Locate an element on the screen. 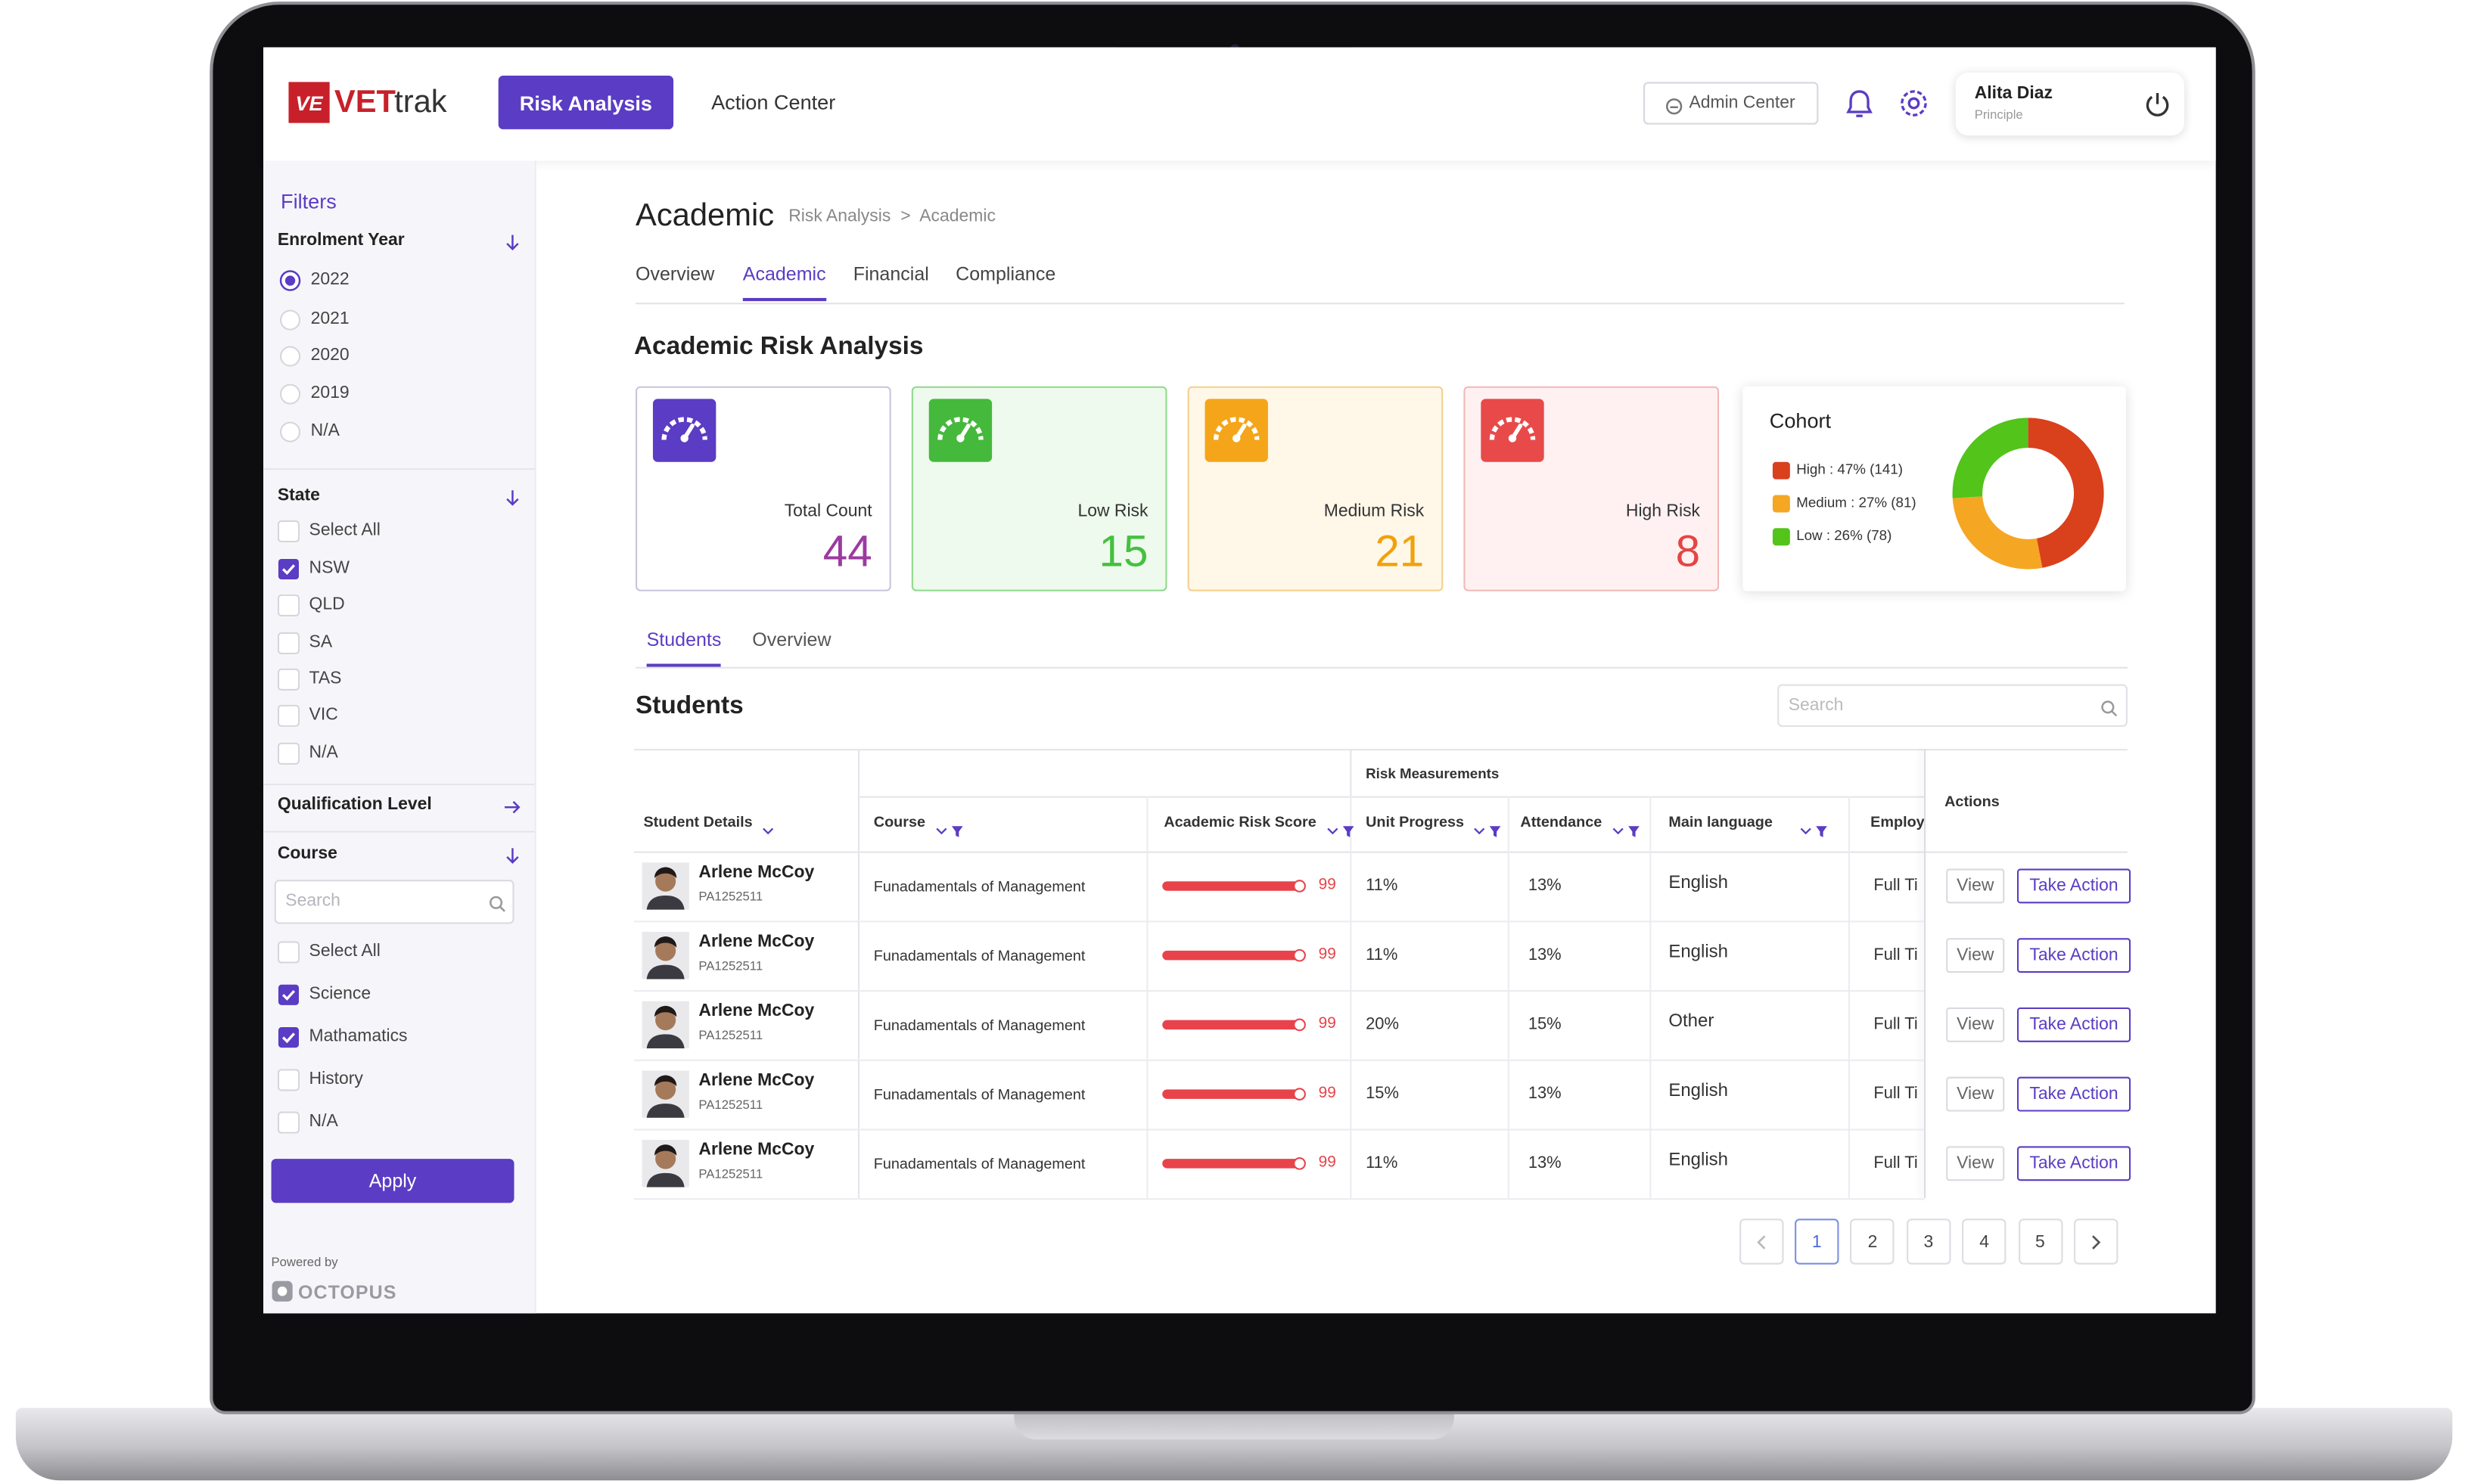 Image resolution: width=2465 pixels, height=1484 pixels. column-header: Main language is located at coordinates (1720, 823).